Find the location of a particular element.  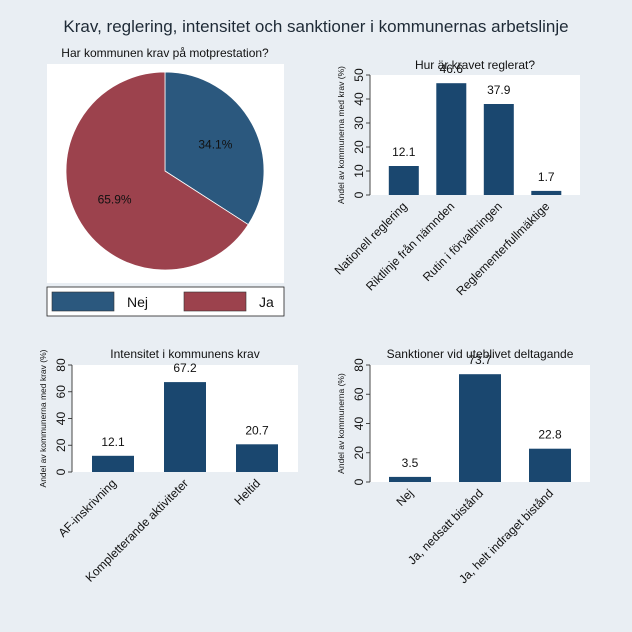

category-label: Ja, nedsatt bistånd is located at coordinates (445, 526).